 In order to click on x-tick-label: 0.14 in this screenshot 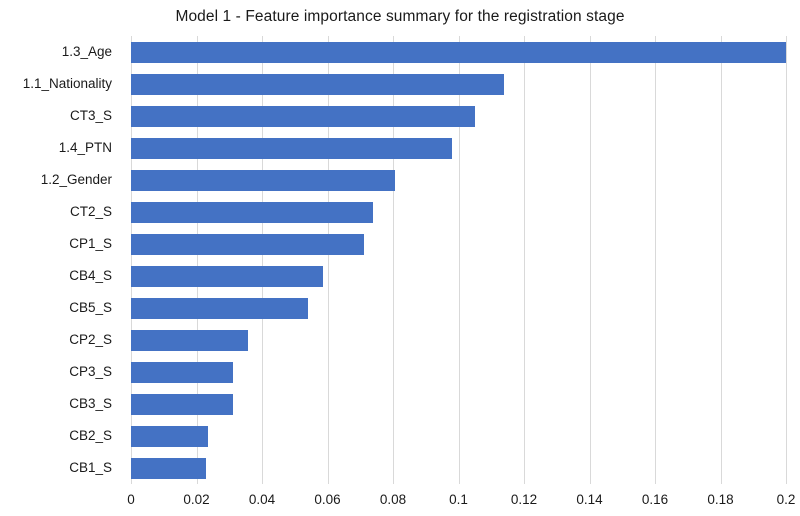, I will do `click(589, 499)`.